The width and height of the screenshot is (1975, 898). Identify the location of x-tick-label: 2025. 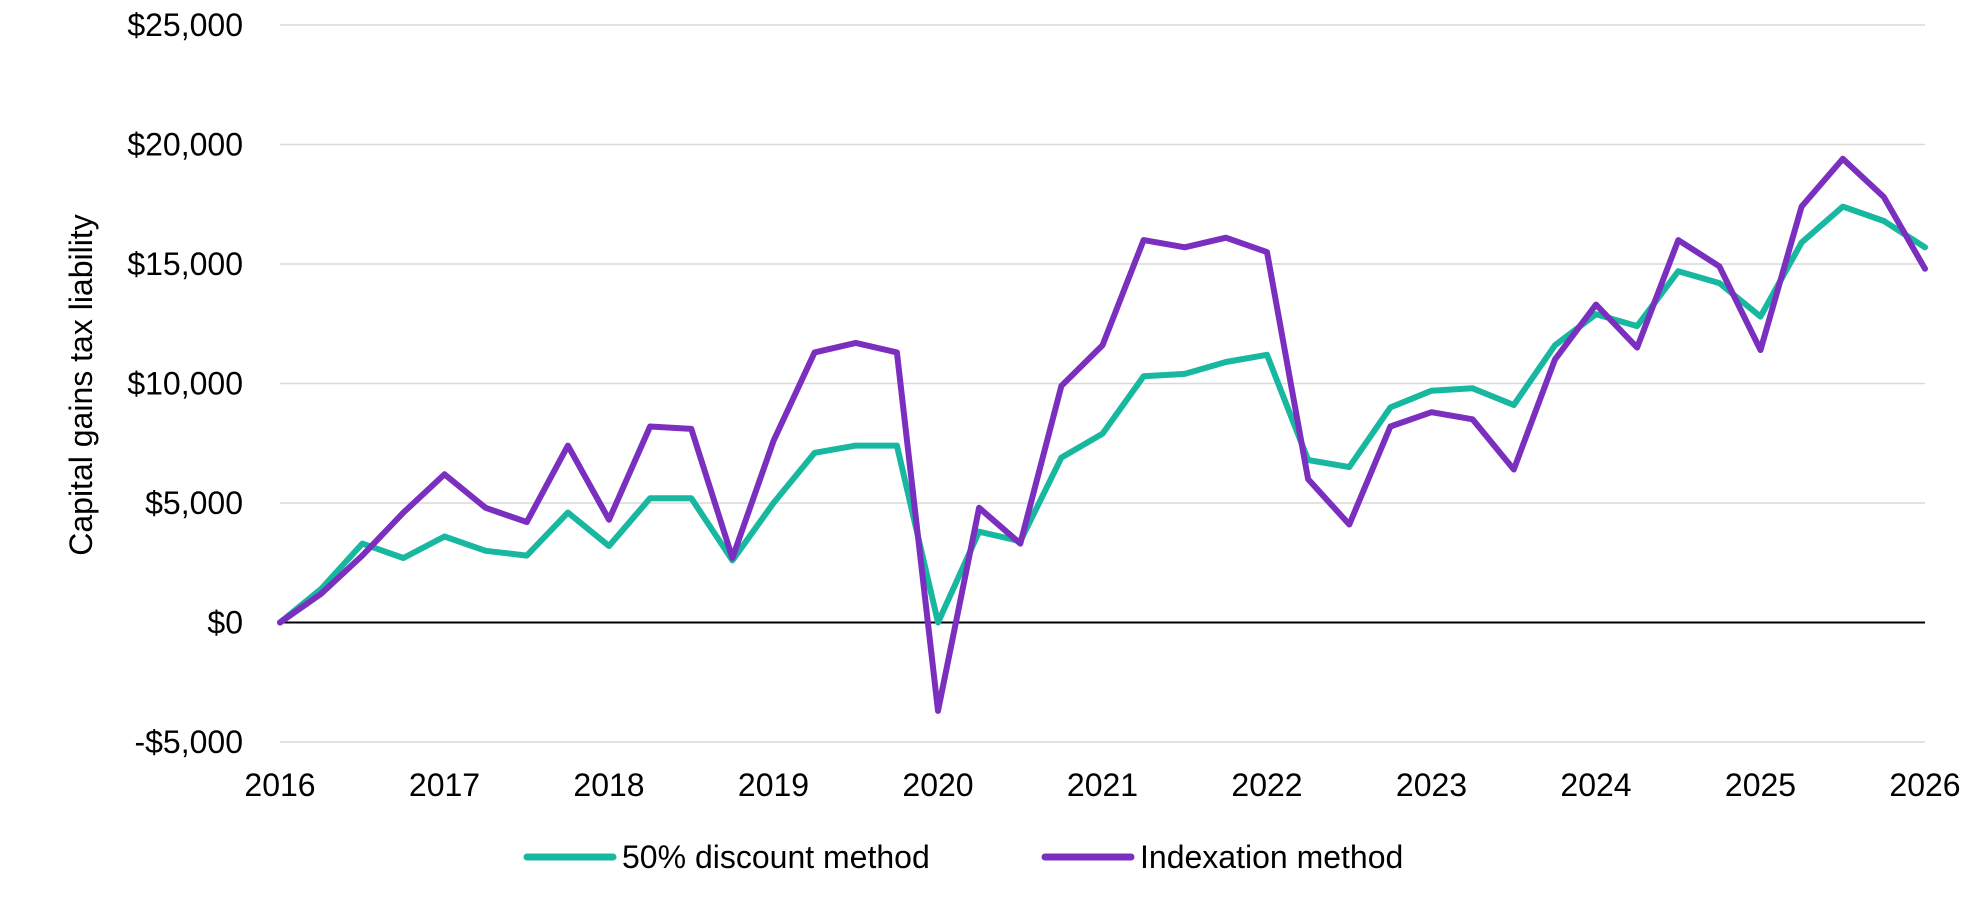
(1760, 785).